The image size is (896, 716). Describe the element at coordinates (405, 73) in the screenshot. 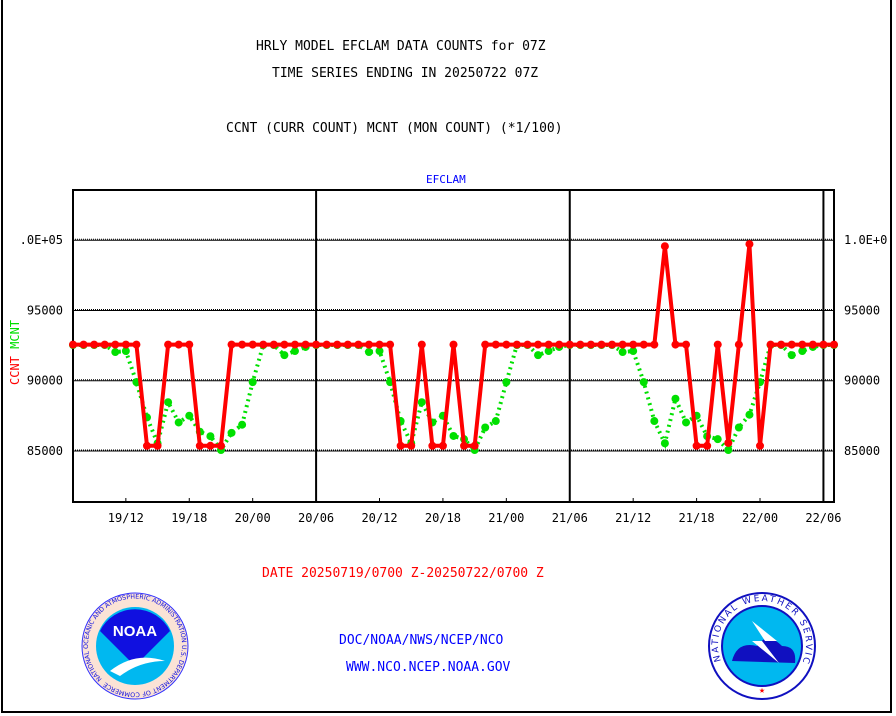

I see `title-line-2: TIME SERIES ENDING IN 20250722 07Z` at that location.